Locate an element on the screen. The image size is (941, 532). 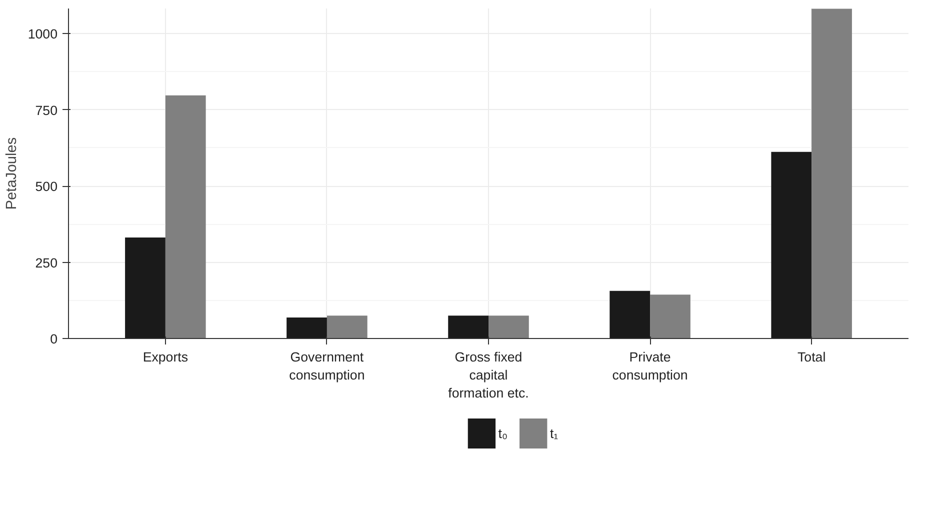
y-tick-label: 0 is located at coordinates (54, 339).